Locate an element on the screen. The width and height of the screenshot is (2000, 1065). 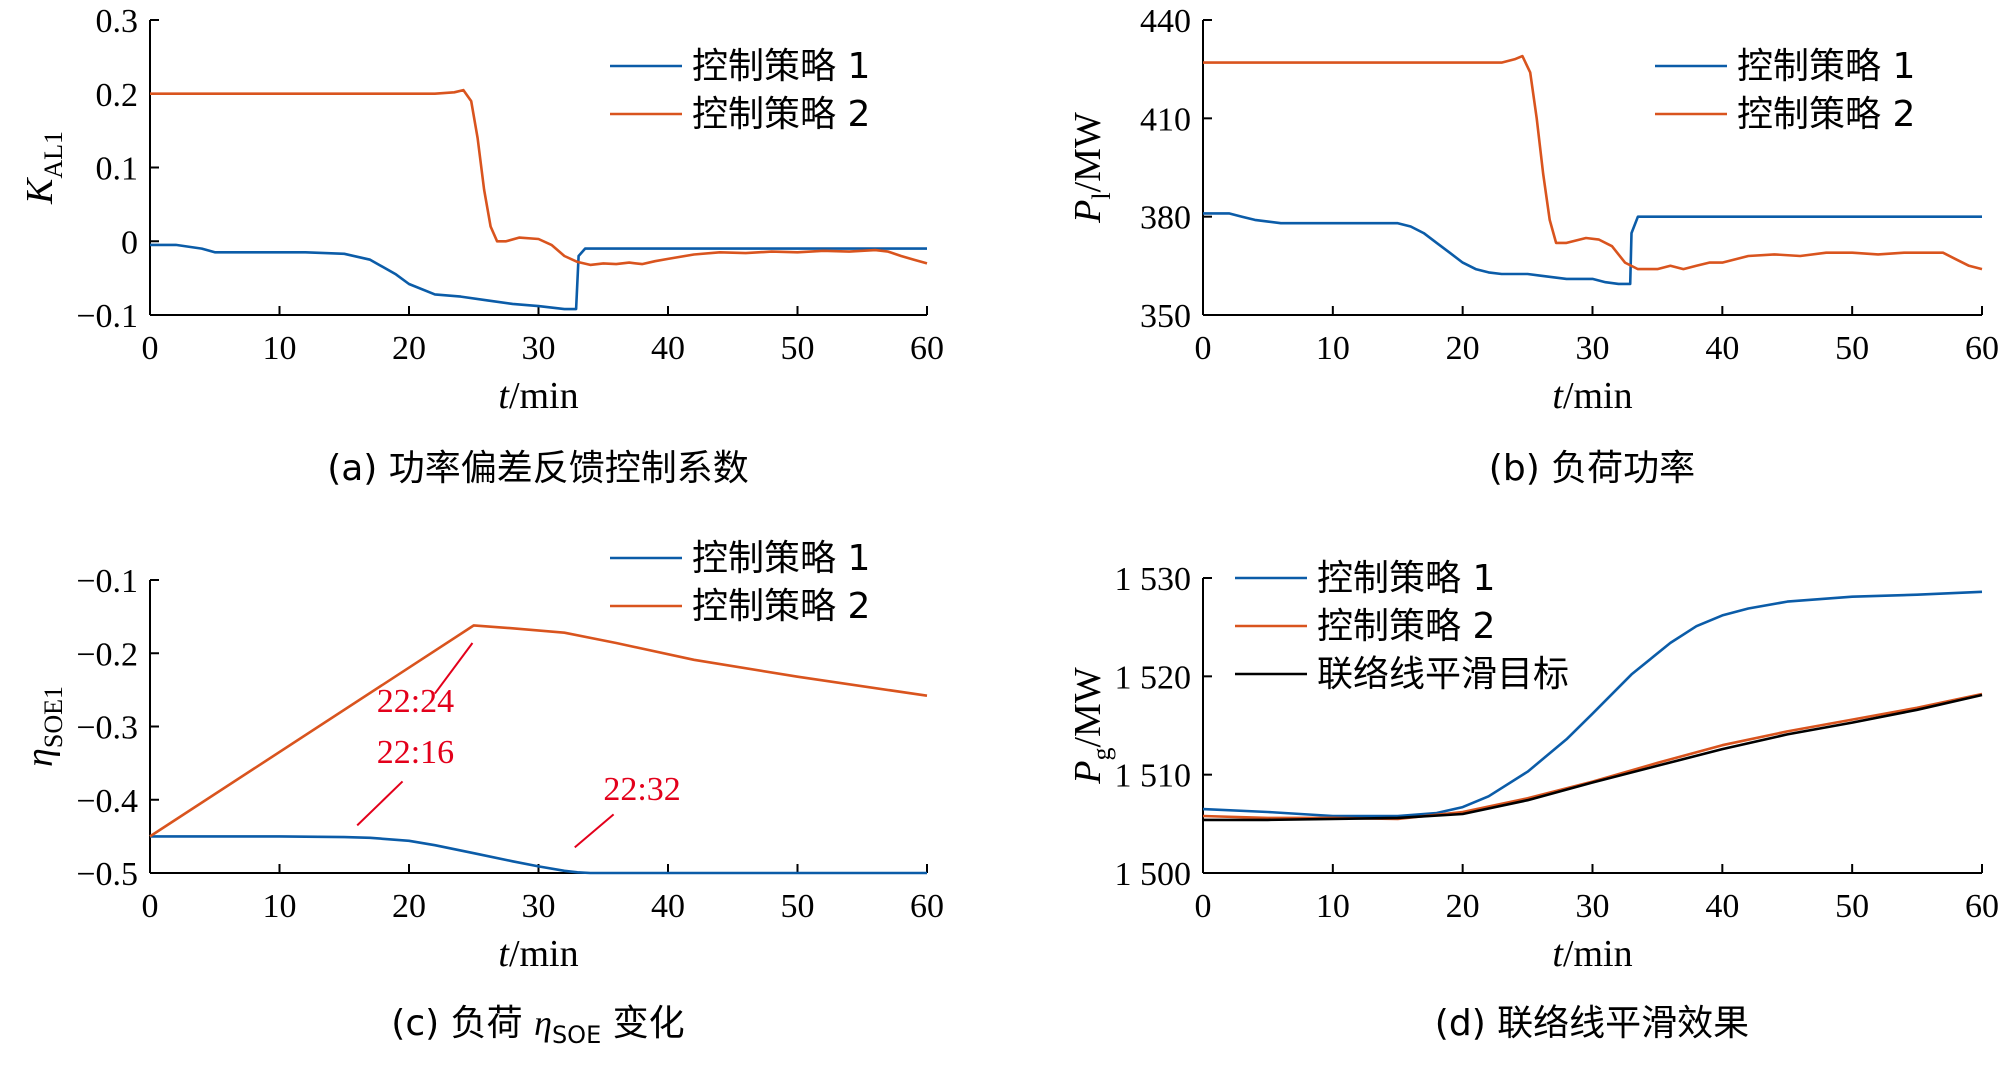
y-axis-label-subscript: SOE1 is located at coordinates (53, 717).